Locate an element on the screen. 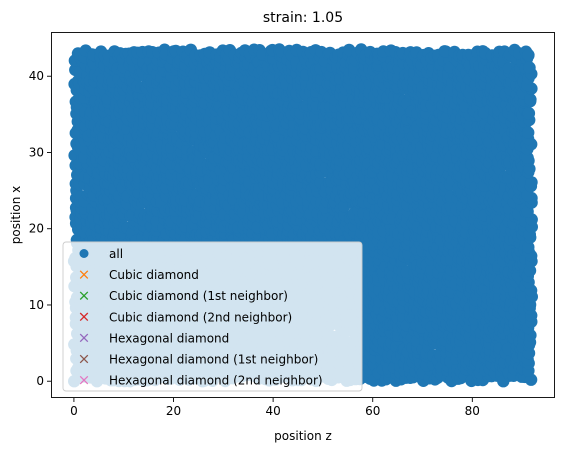 Image resolution: width=563 pixels, height=453 pixels. legend-label: Cubic diamond (2nd neighbor) is located at coordinates (200, 317).